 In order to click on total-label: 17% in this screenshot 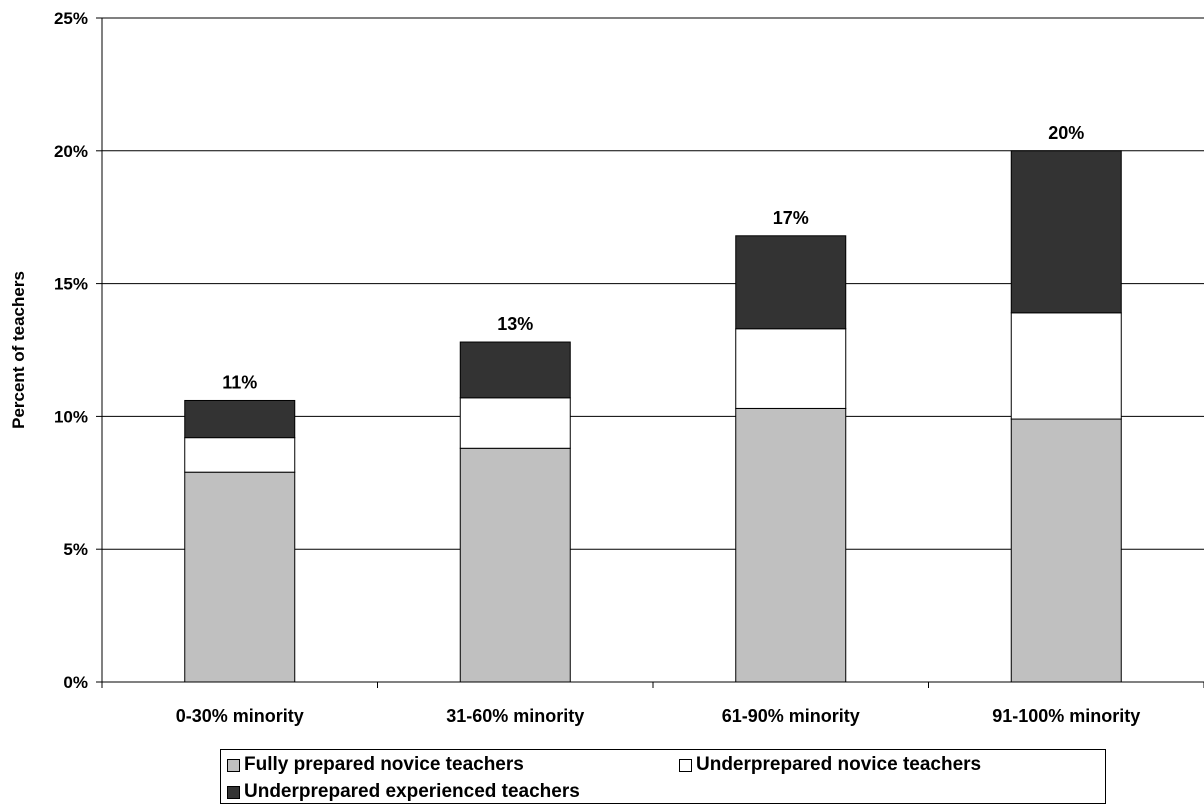, I will do `click(791, 218)`.